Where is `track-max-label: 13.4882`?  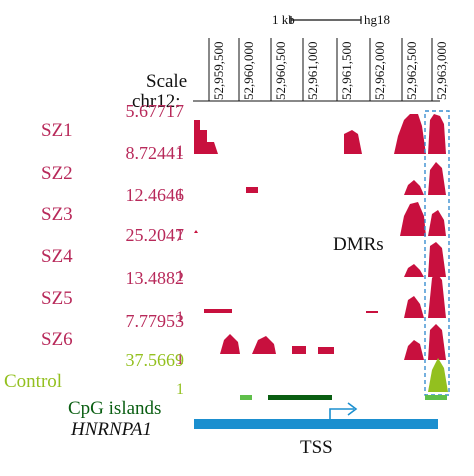
track-max-label: 13.4882 is located at coordinates (155, 278).